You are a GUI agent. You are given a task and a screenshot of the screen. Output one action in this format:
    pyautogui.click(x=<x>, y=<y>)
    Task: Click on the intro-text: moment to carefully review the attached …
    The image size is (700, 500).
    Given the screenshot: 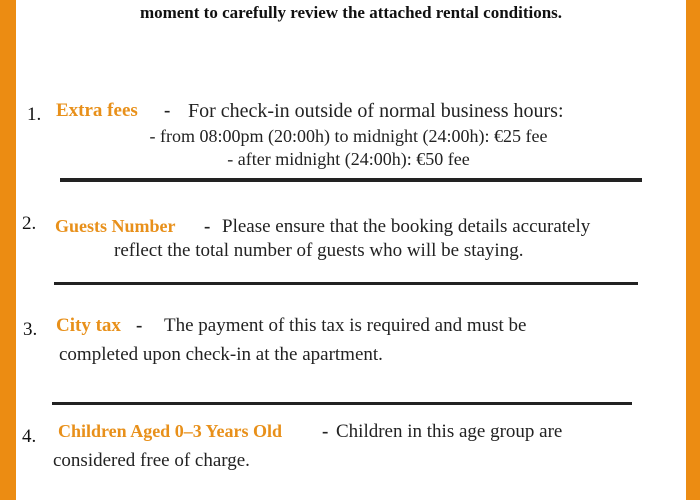 What is the action you would take?
    pyautogui.click(x=351, y=12)
    